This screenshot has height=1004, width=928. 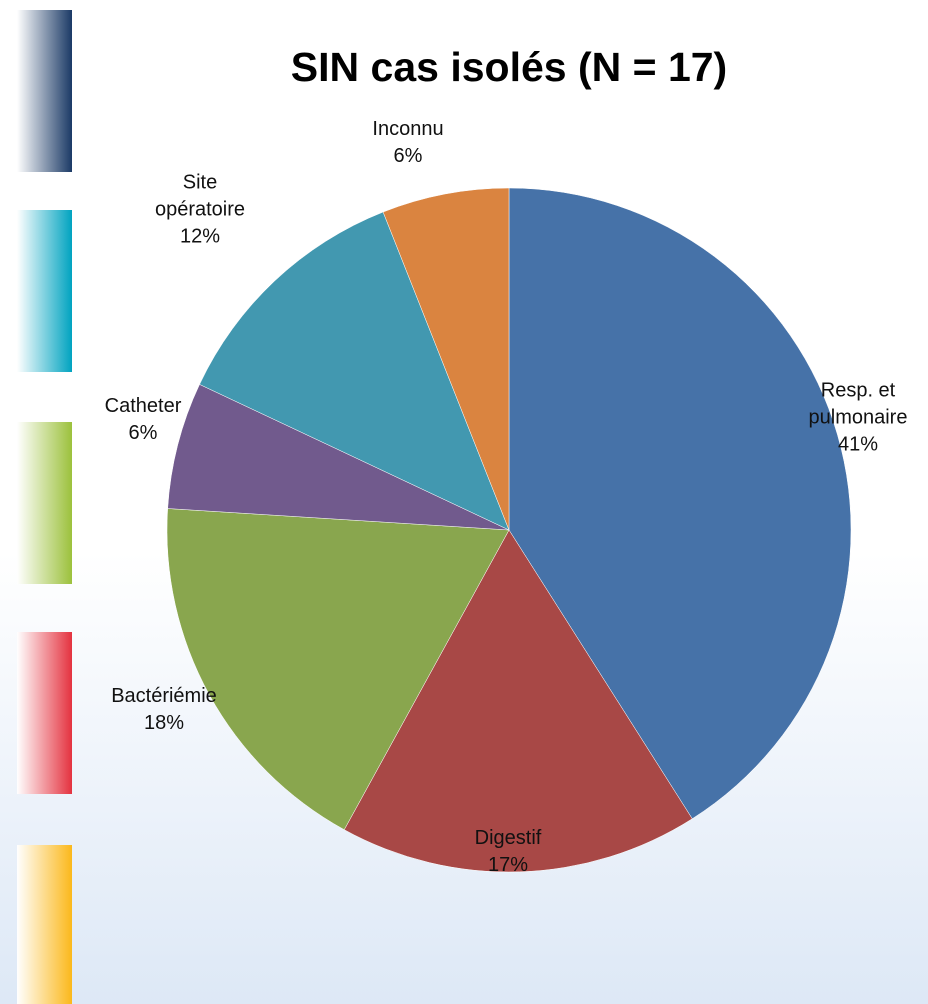 What do you see at coordinates (508, 852) in the screenshot?
I see `slice-label: Digestif 17%` at bounding box center [508, 852].